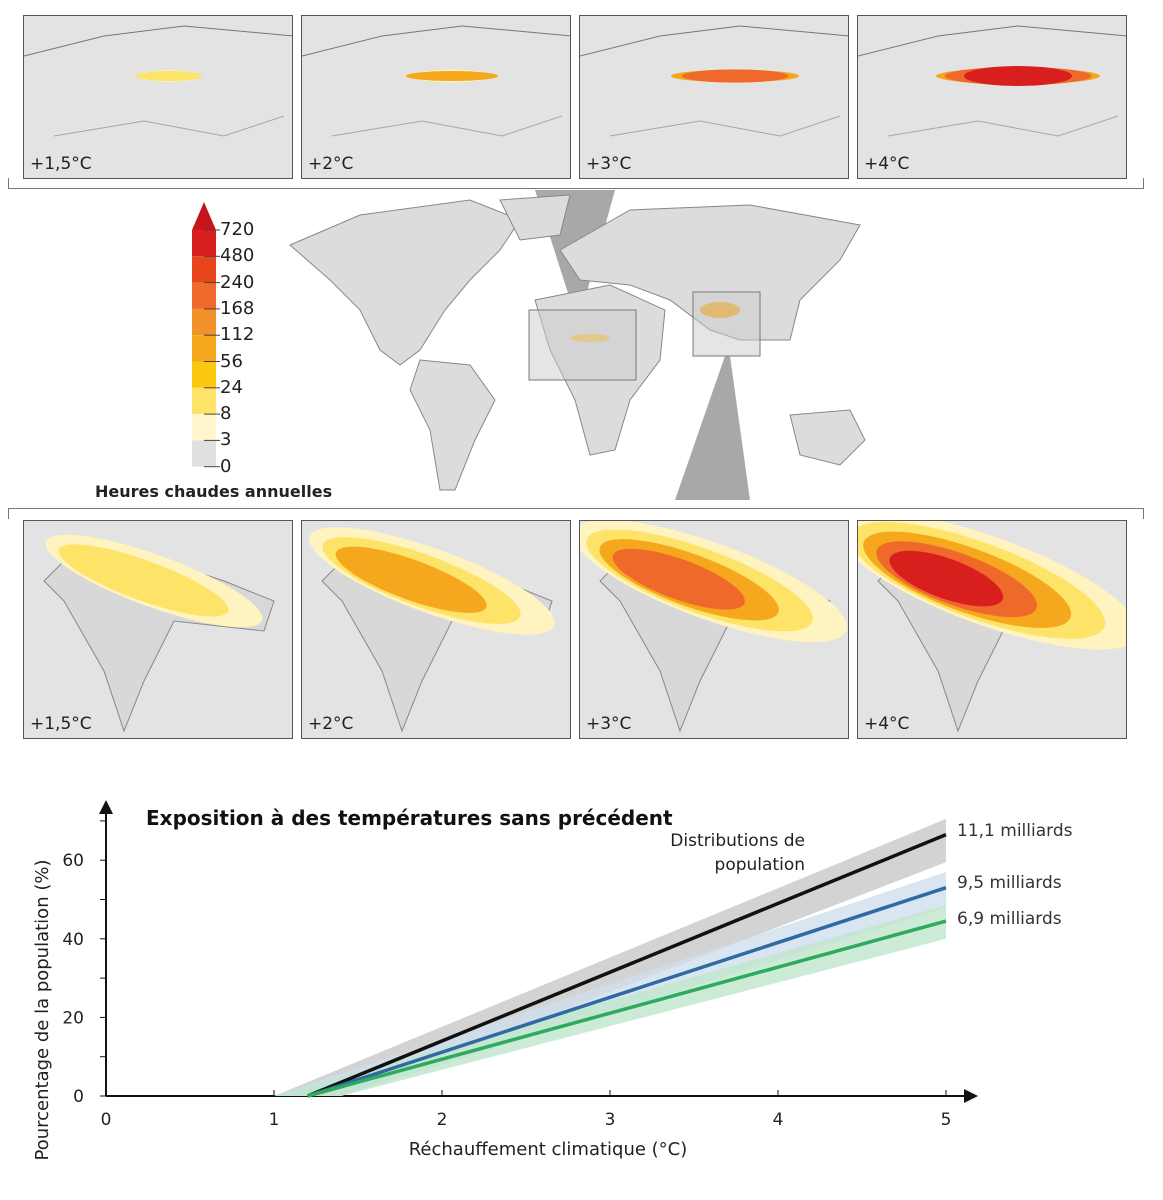 This screenshot has width=1163, height=1200. Describe the element at coordinates (582, 345) in the screenshot. I see `sahel-zoom-box` at that location.